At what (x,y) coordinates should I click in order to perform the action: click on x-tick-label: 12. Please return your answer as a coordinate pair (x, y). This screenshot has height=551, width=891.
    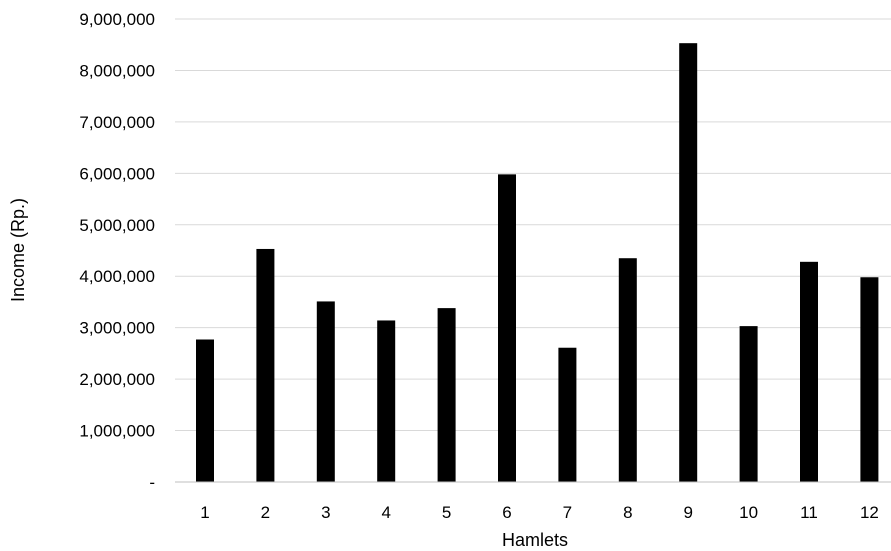
    Looking at the image, I should click on (869, 512).